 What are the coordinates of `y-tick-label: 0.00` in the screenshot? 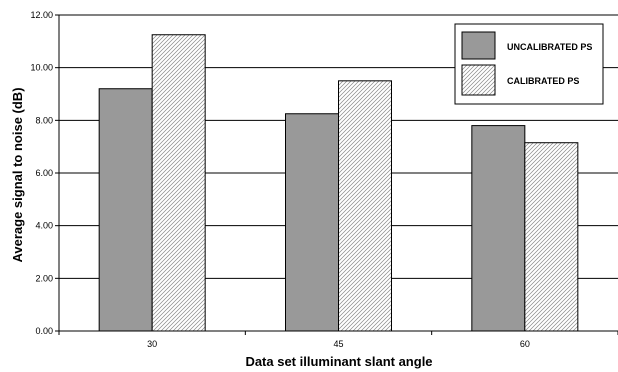 It's located at (44, 331).